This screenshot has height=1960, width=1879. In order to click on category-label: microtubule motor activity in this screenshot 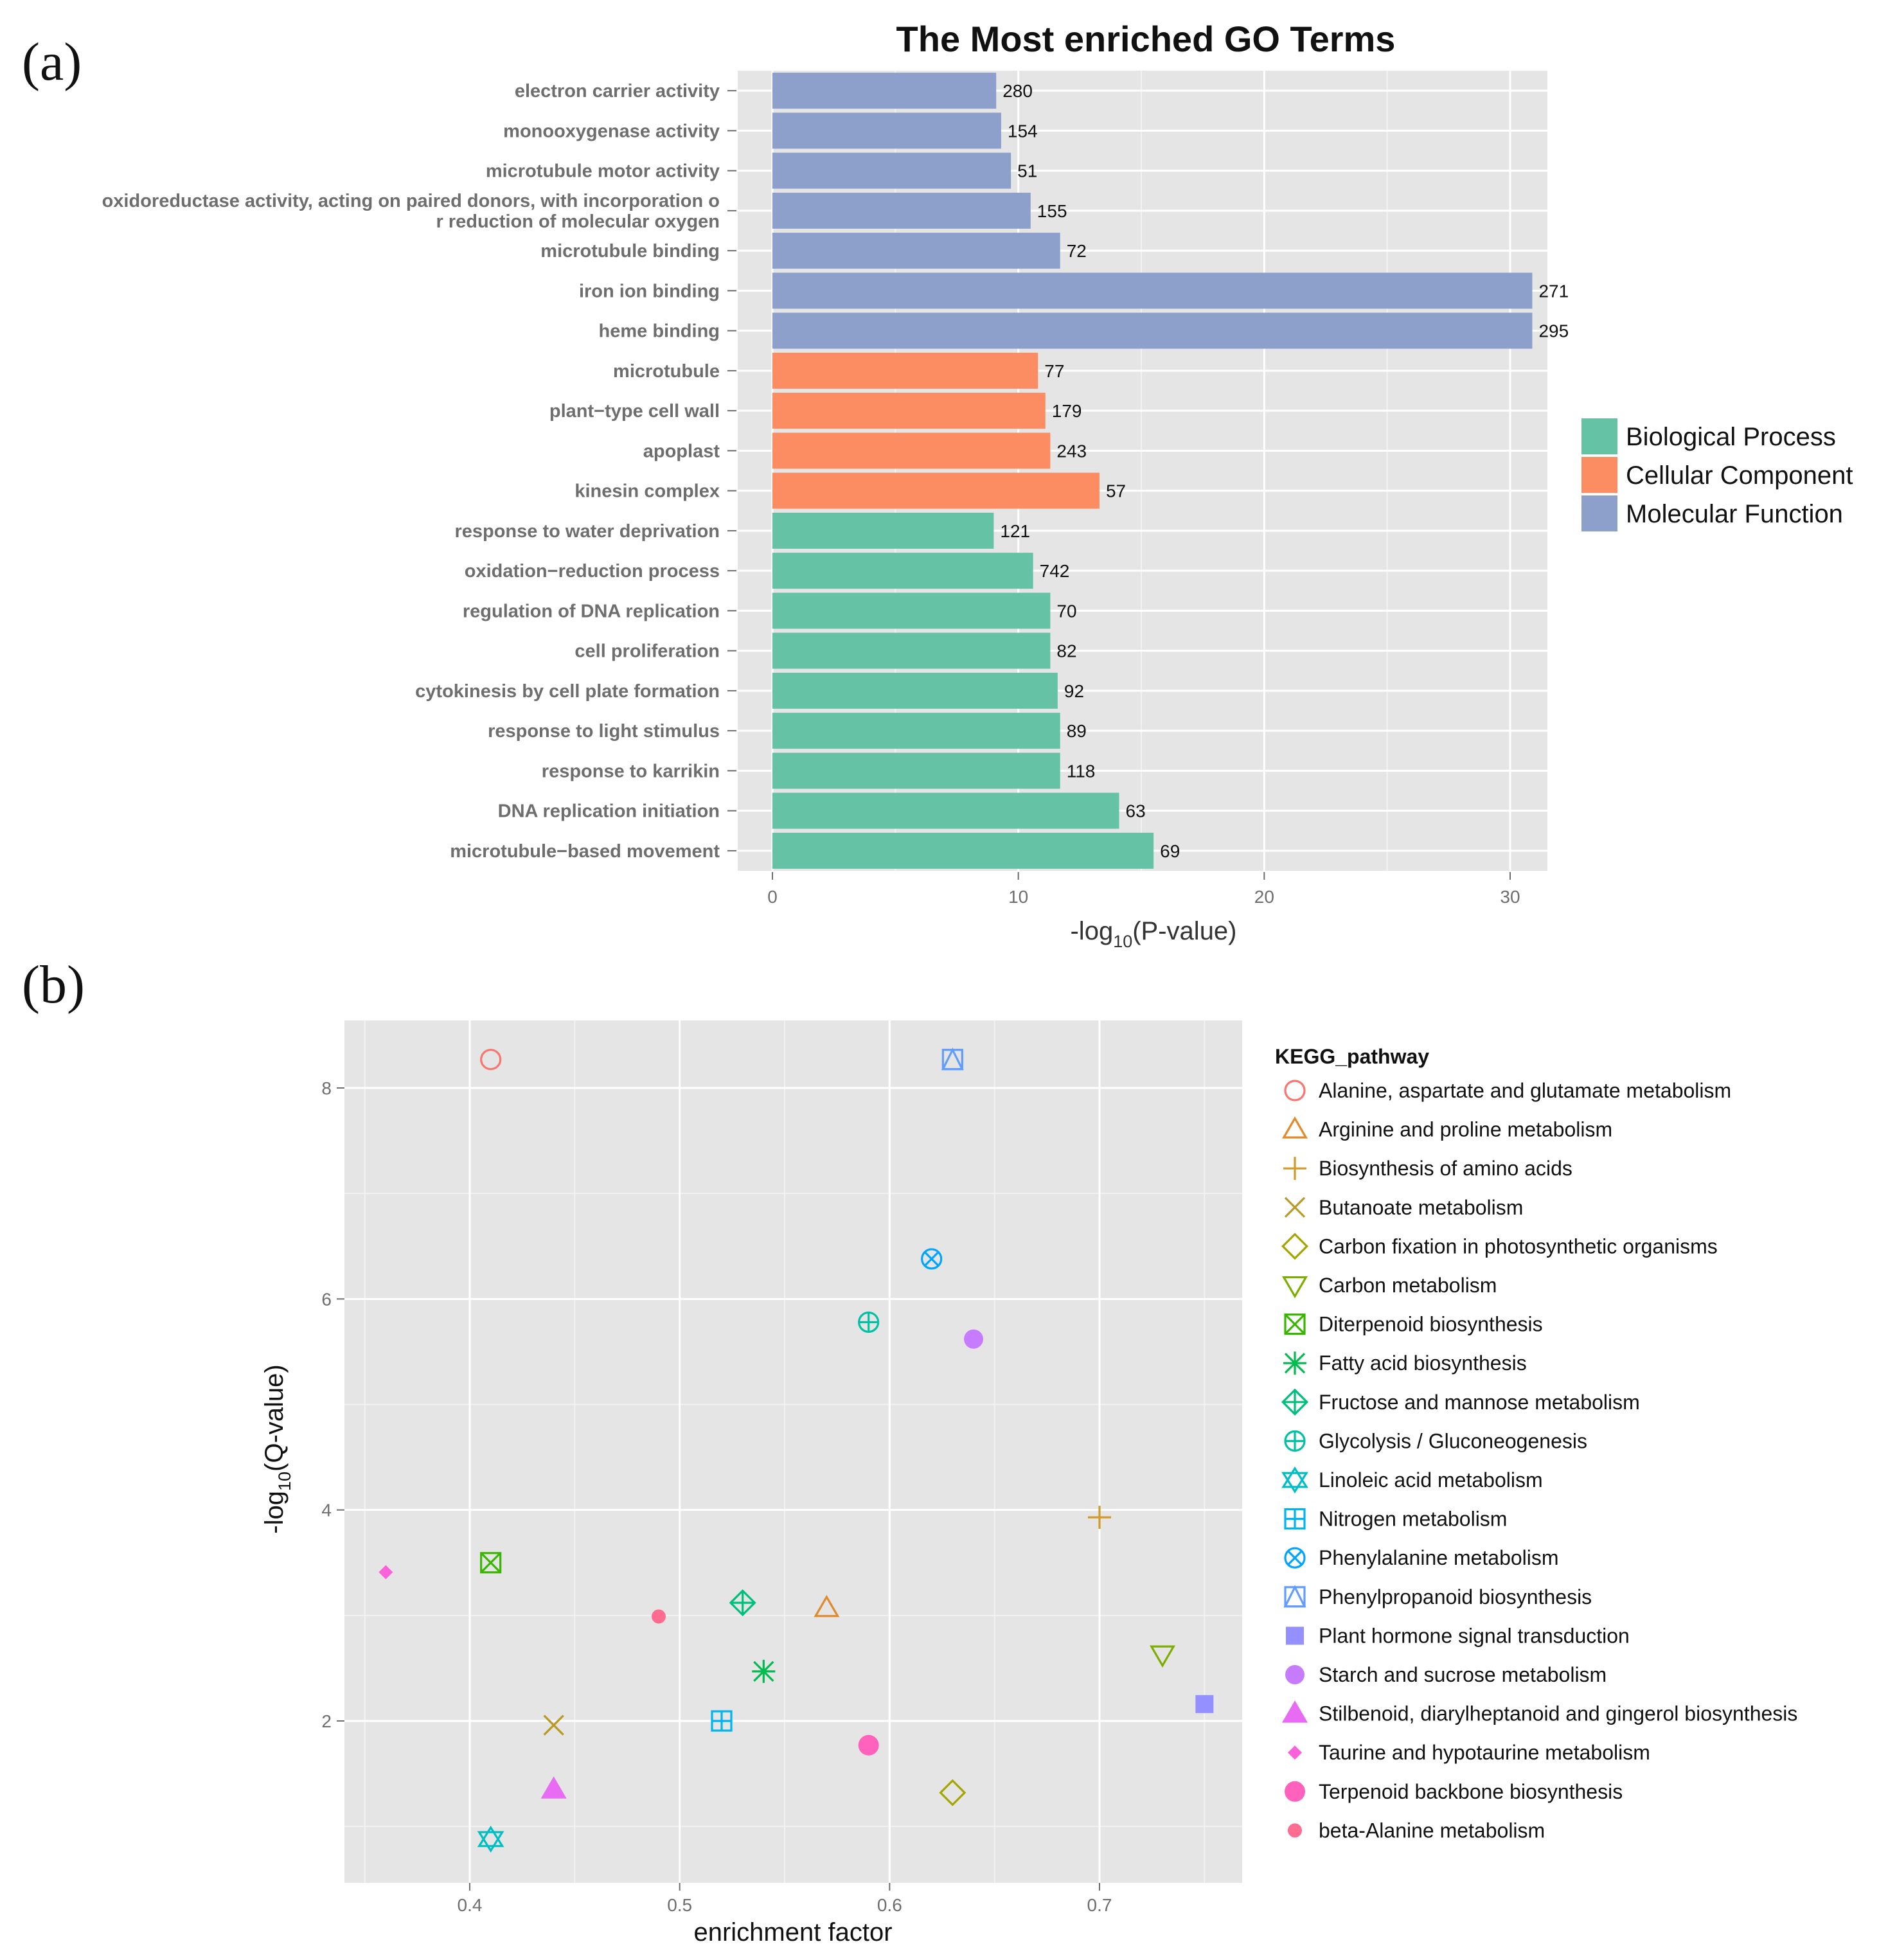, I will do `click(603, 171)`.